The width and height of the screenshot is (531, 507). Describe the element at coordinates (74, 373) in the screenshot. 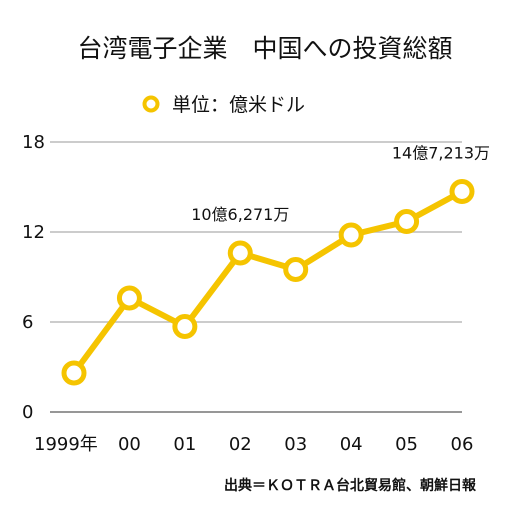

I see `data-point-1999年` at that location.